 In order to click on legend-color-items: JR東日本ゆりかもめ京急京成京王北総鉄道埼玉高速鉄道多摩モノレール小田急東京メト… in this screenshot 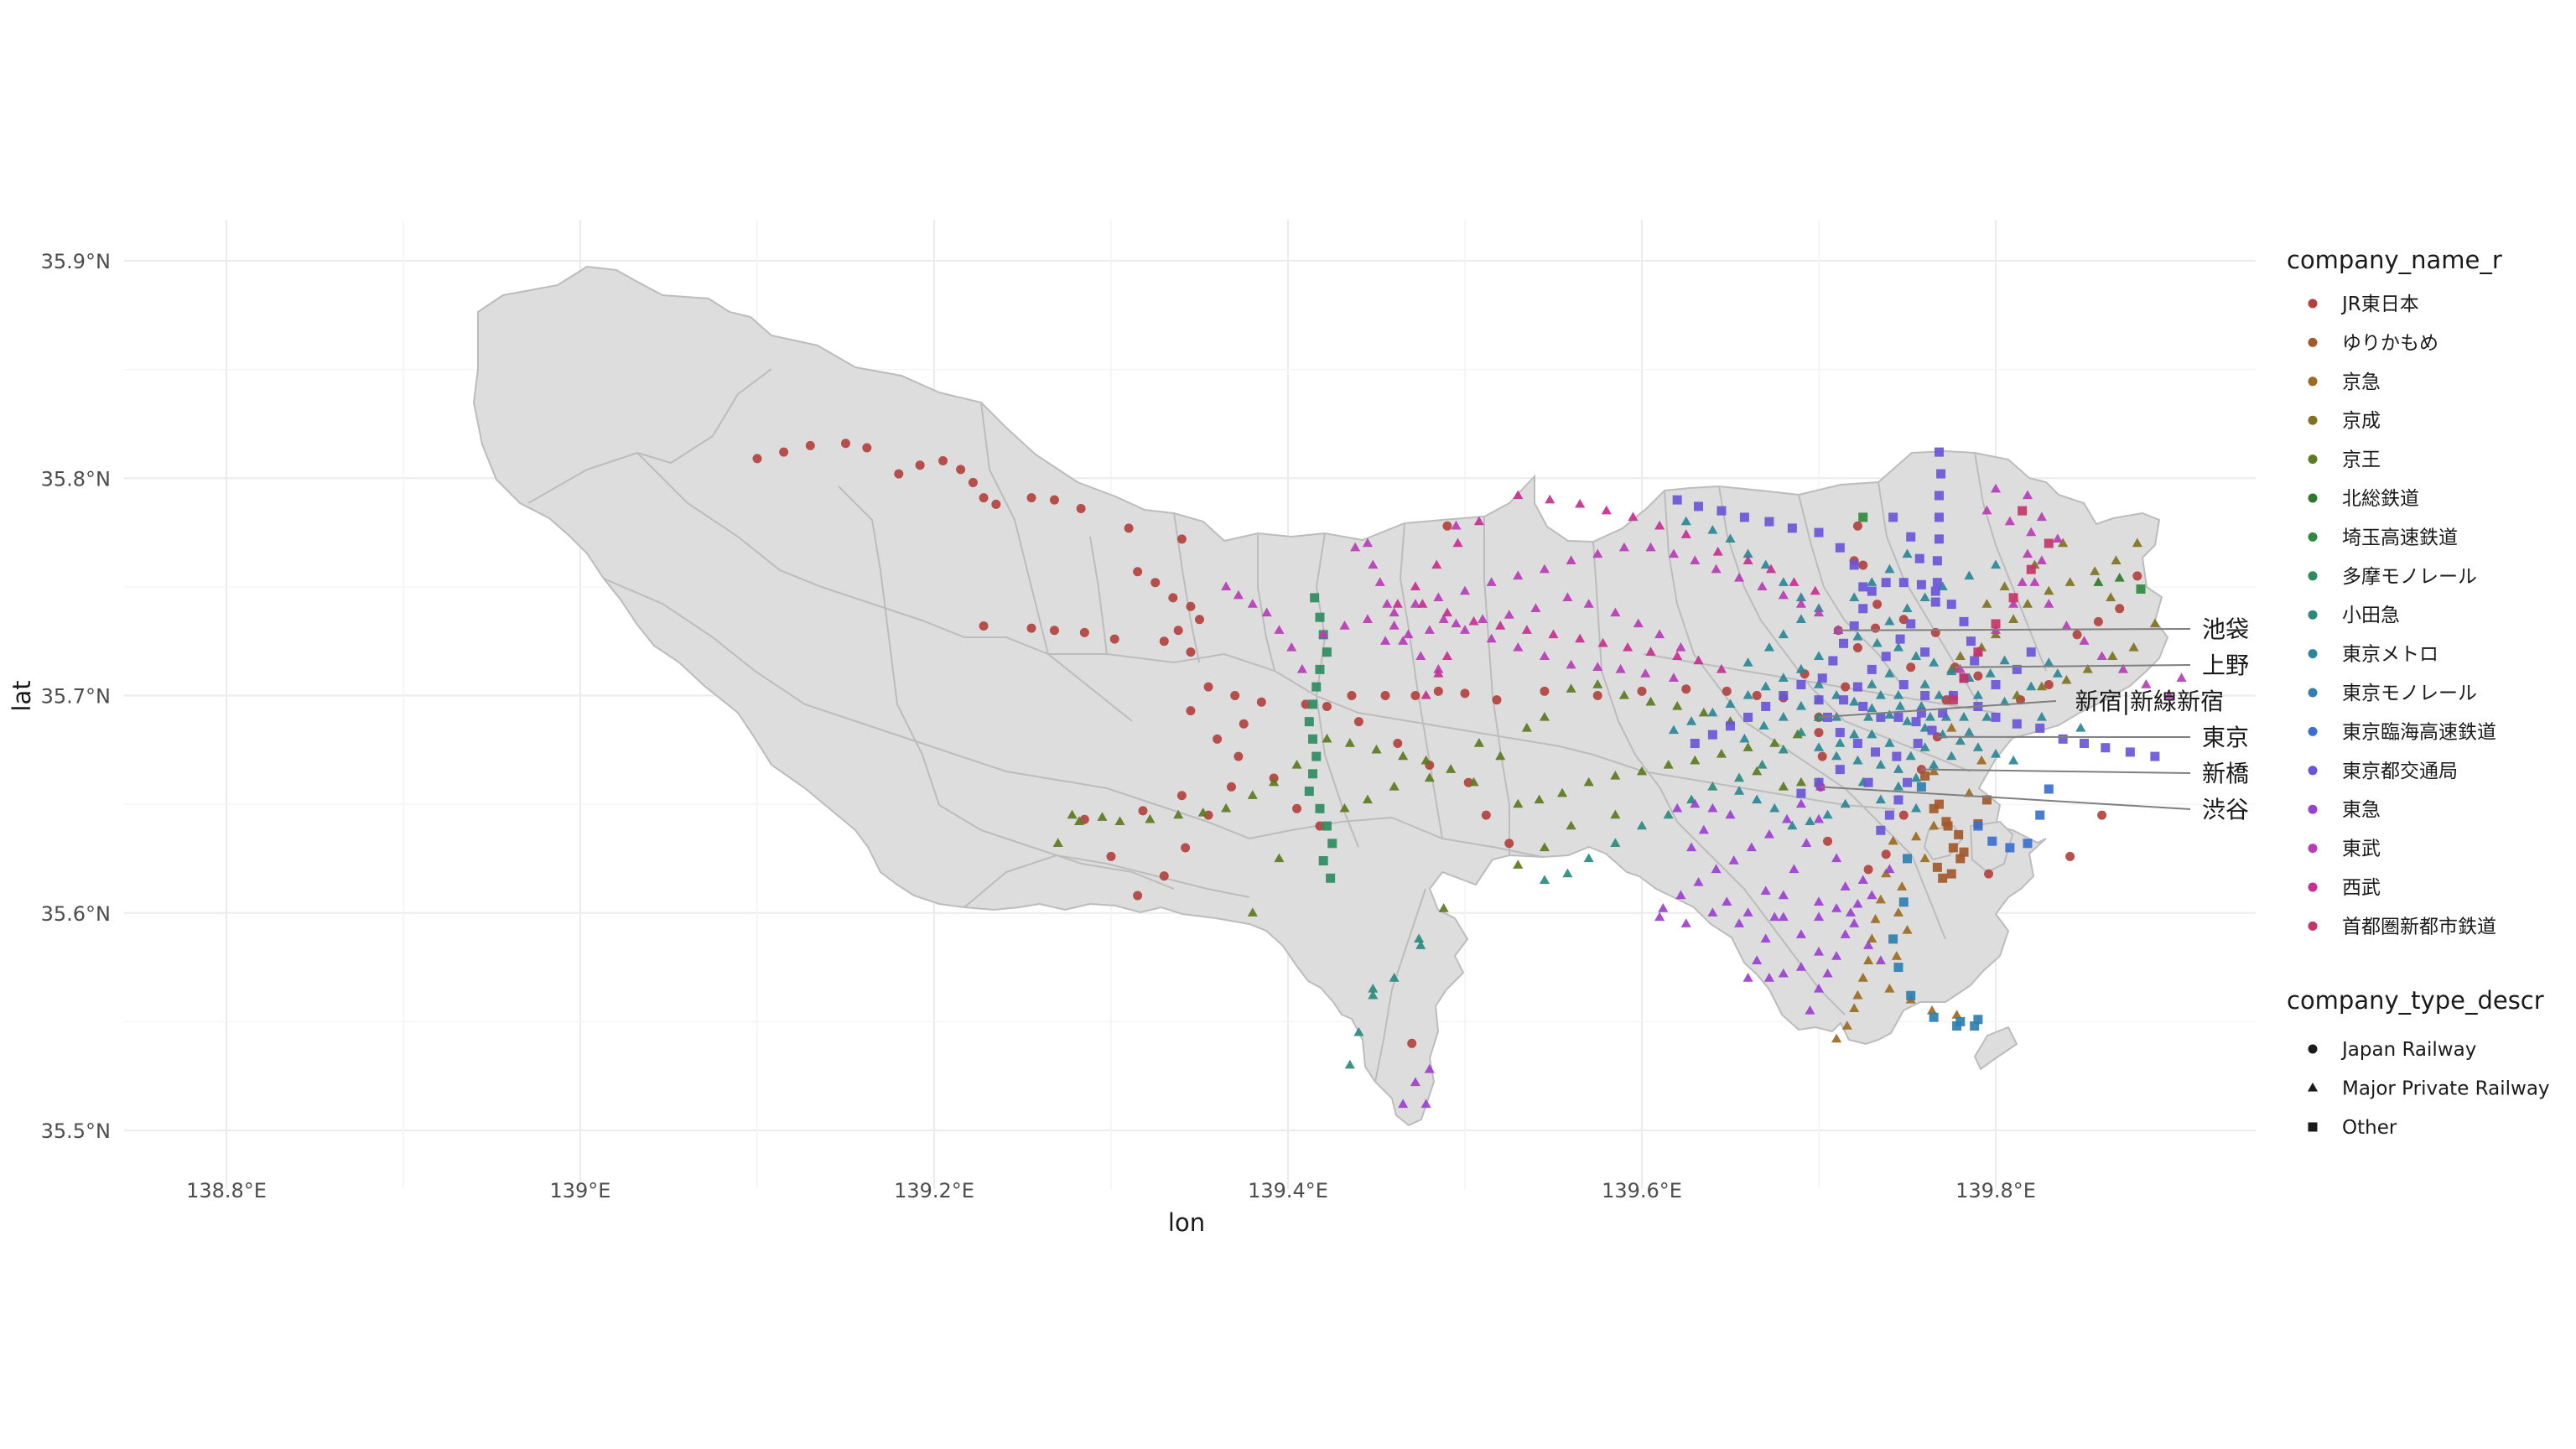, I will do `click(2402, 615)`.